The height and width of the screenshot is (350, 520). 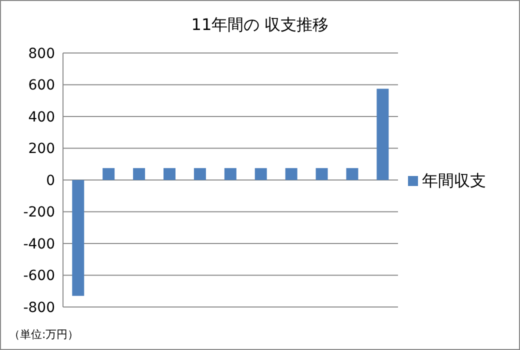 What do you see at coordinates (41, 149) in the screenshot?
I see `y-tick-label: 200` at bounding box center [41, 149].